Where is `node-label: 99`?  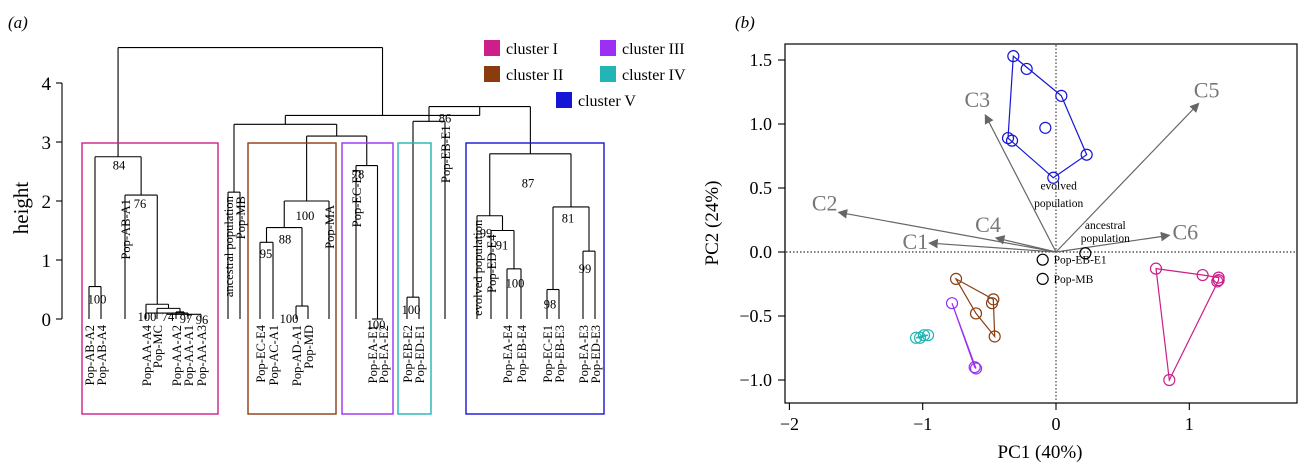 node-label: 99 is located at coordinates (585, 269).